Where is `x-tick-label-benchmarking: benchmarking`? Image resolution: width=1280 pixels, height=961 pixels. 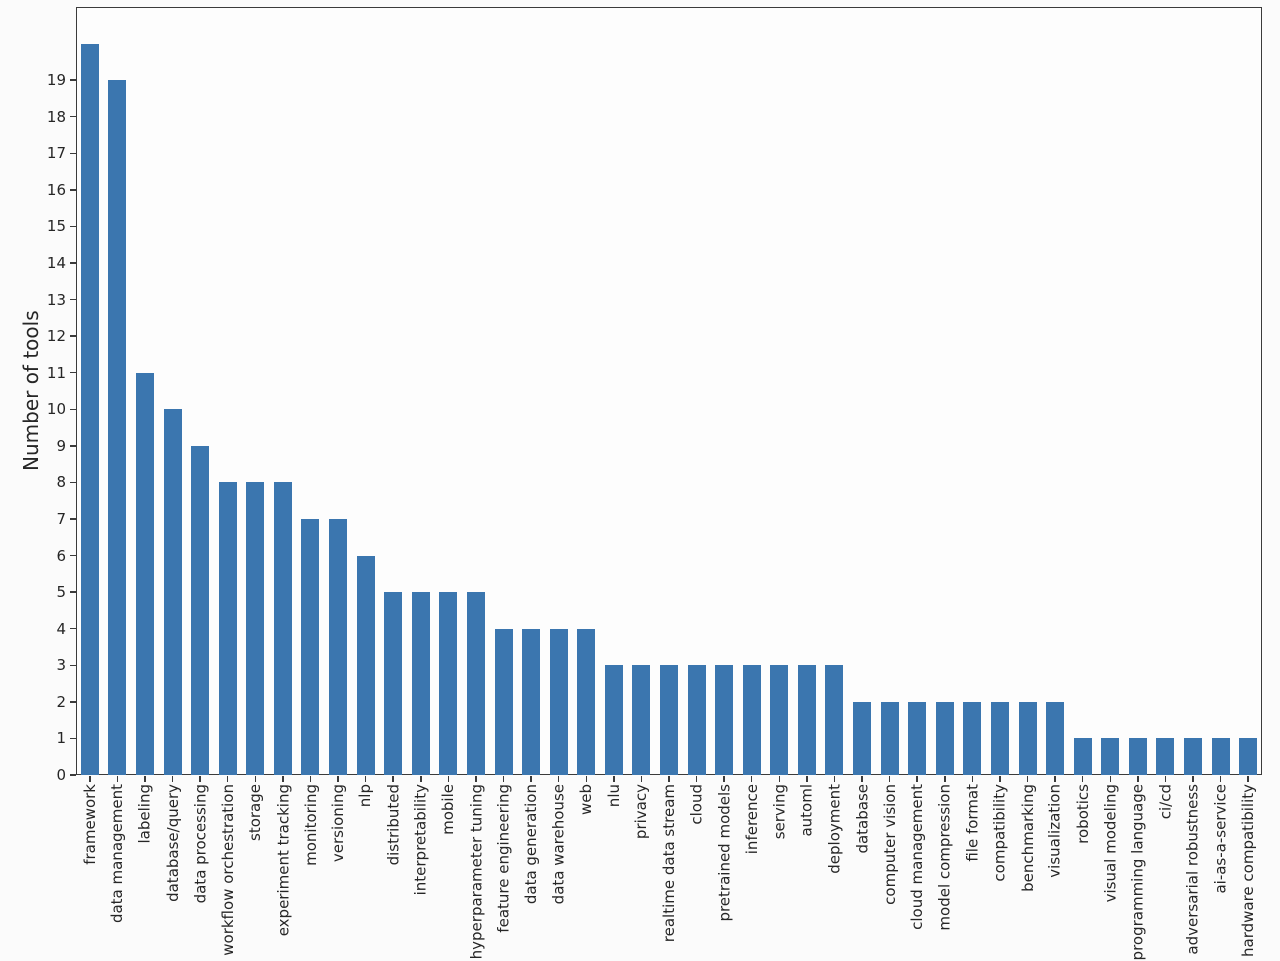
x-tick-label-benchmarking: benchmarking is located at coordinates (1027, 838).